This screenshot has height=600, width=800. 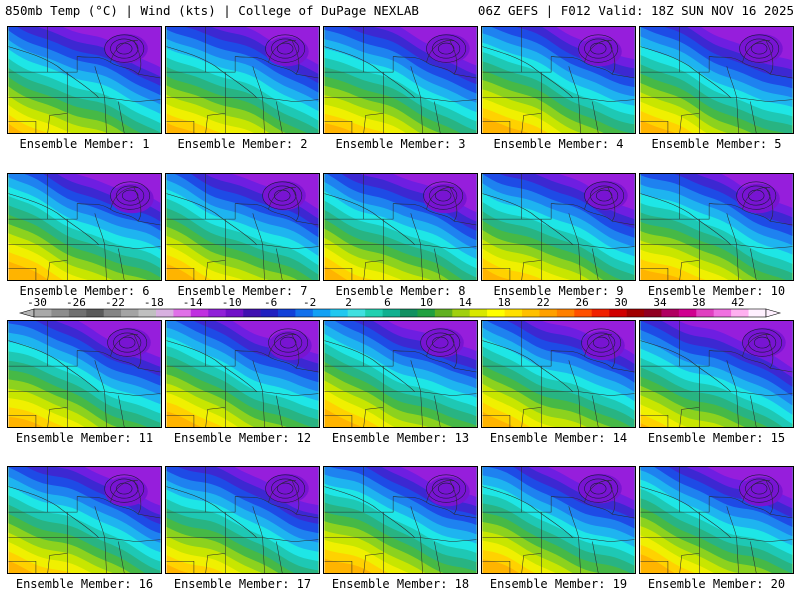 What do you see at coordinates (504, 302) in the screenshot?
I see `colorbar-tick-label: 18` at bounding box center [504, 302].